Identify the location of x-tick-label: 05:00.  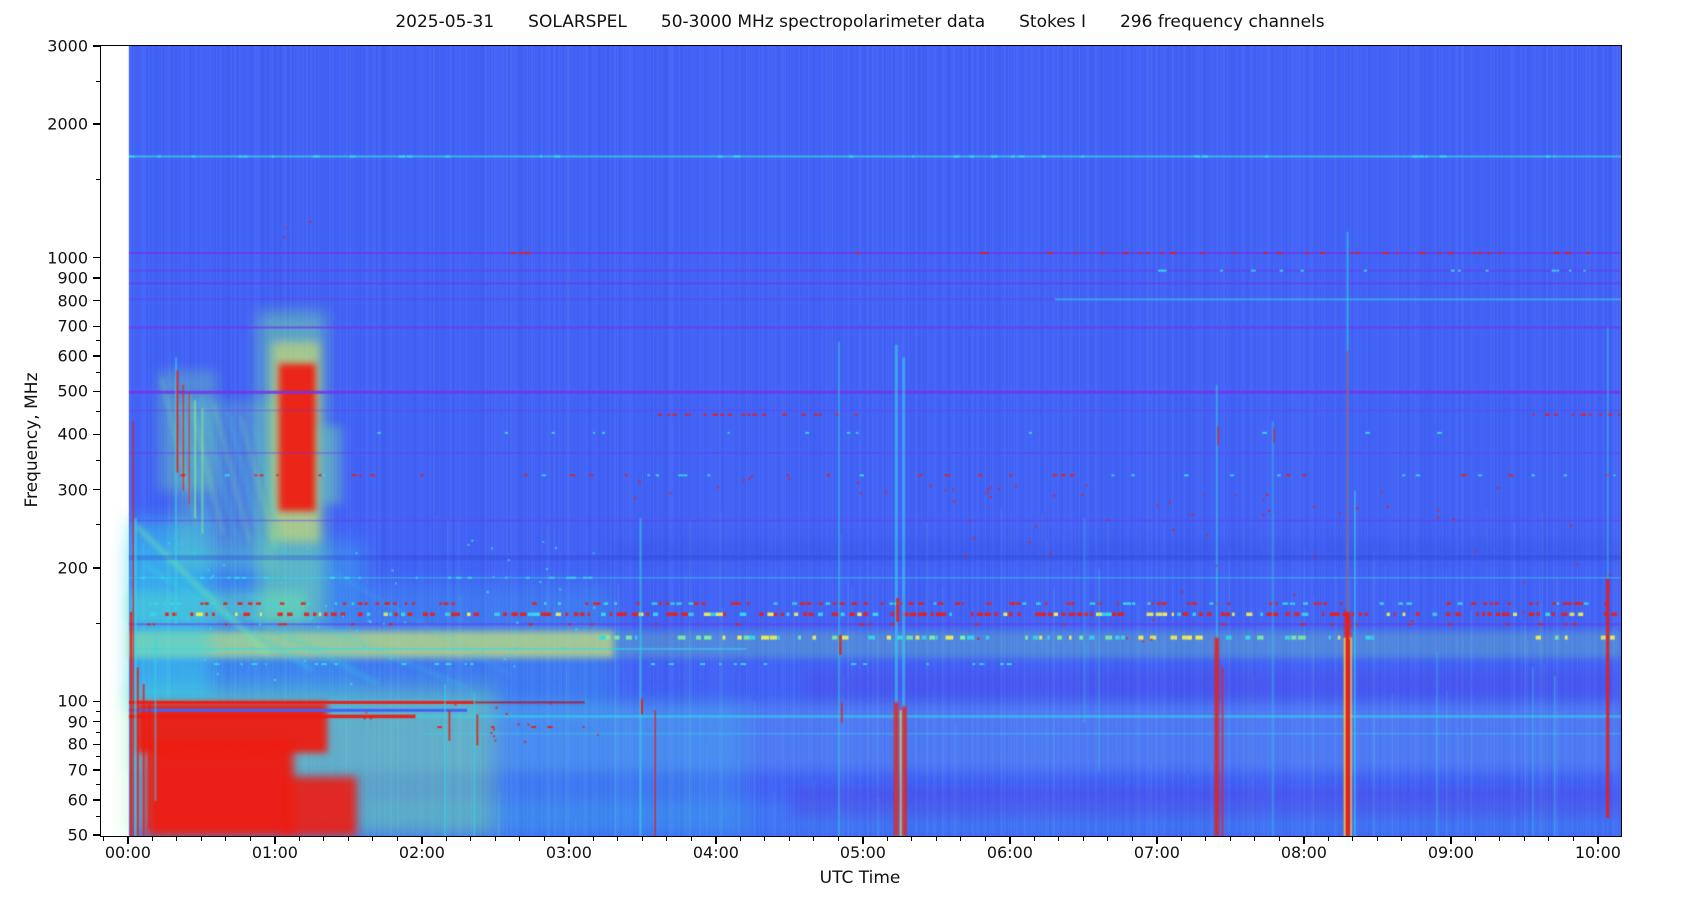
(862, 852).